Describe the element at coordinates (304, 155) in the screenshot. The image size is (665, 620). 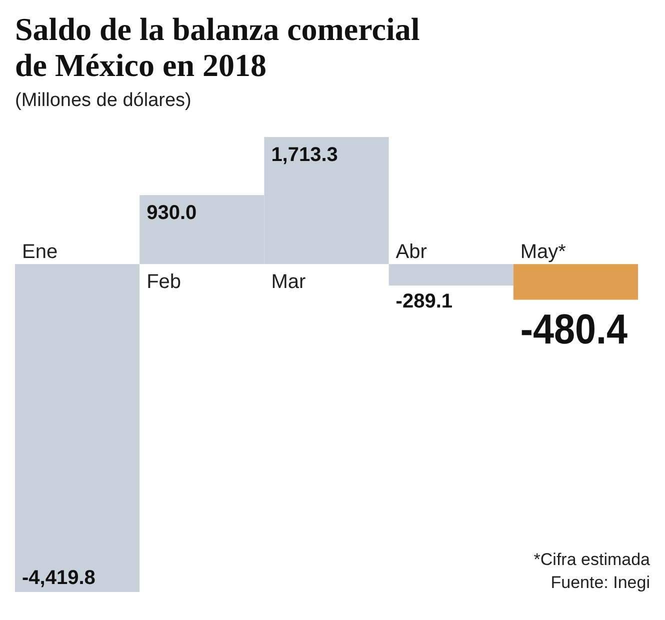
I see `data-label: 1,713.3` at that location.